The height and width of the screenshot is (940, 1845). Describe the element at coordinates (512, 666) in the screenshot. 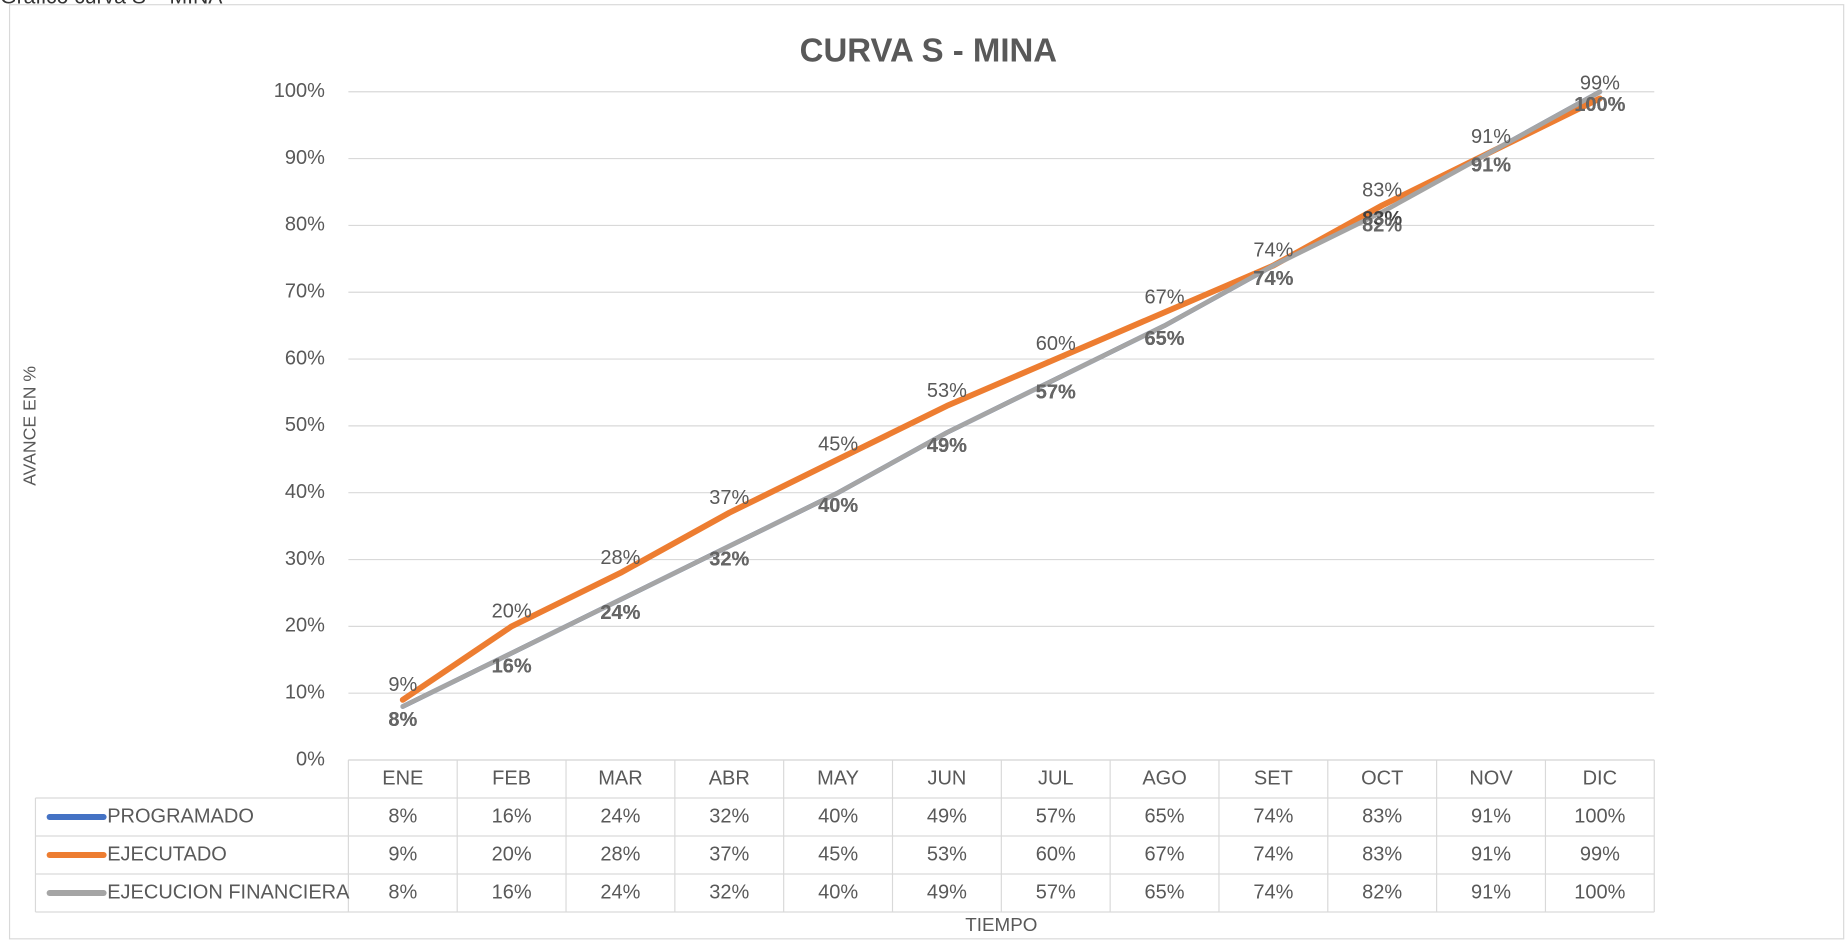

I see `data-label: 16%` at that location.